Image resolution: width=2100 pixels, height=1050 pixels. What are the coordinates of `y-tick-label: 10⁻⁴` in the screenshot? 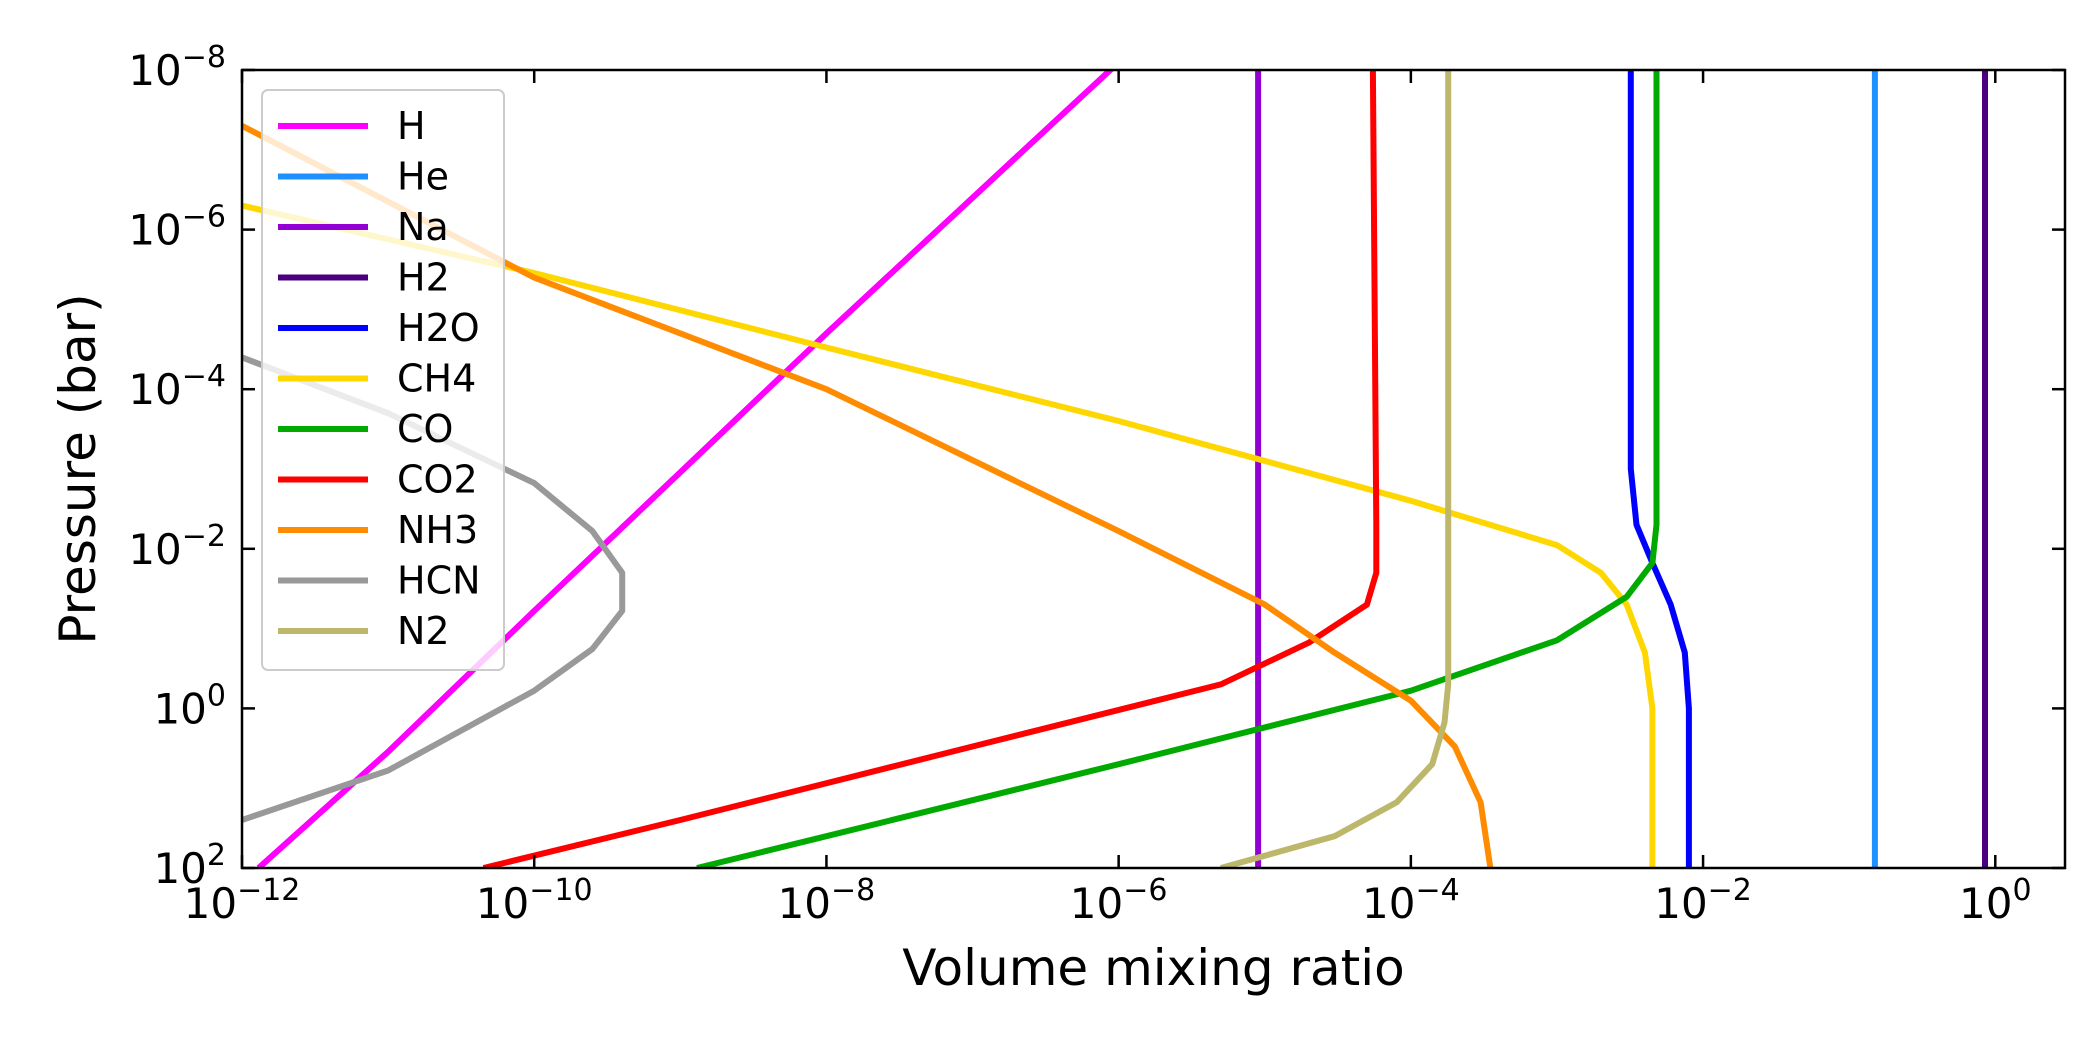 It's located at (177, 386).